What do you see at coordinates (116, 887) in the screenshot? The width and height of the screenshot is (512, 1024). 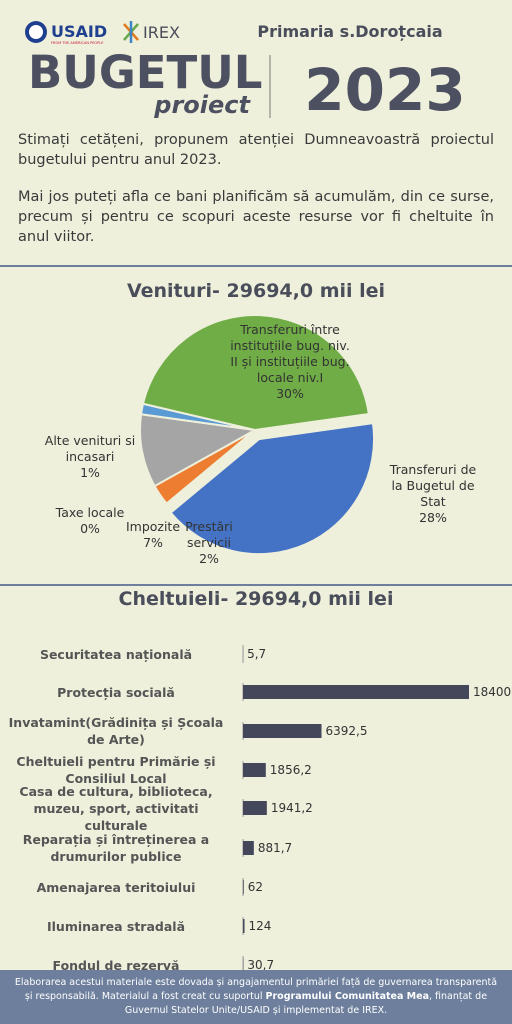 I see `bar-category-label: Amenajarea teritoiului` at bounding box center [116, 887].